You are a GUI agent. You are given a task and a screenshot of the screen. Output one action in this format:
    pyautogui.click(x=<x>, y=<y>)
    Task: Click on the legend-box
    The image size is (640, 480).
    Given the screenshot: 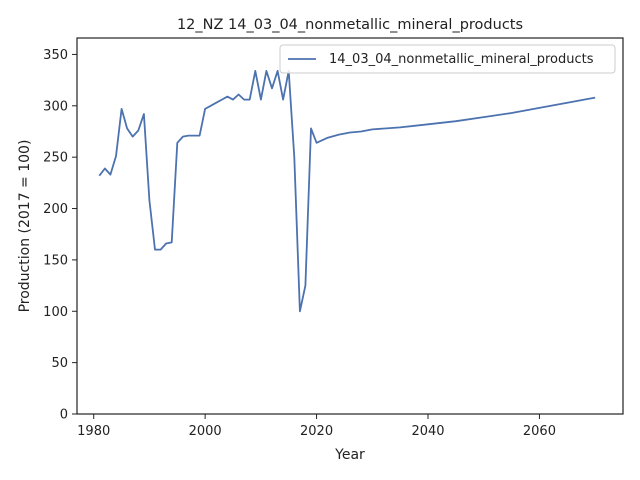 What is the action you would take?
    pyautogui.click(x=447, y=59)
    